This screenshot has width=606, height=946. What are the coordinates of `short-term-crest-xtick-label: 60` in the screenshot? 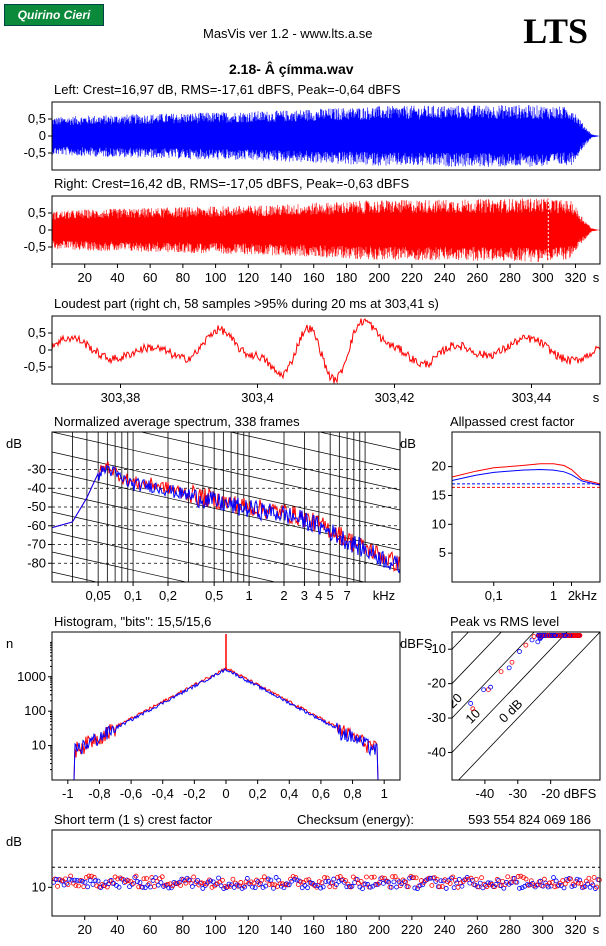 It's located at (150, 929).